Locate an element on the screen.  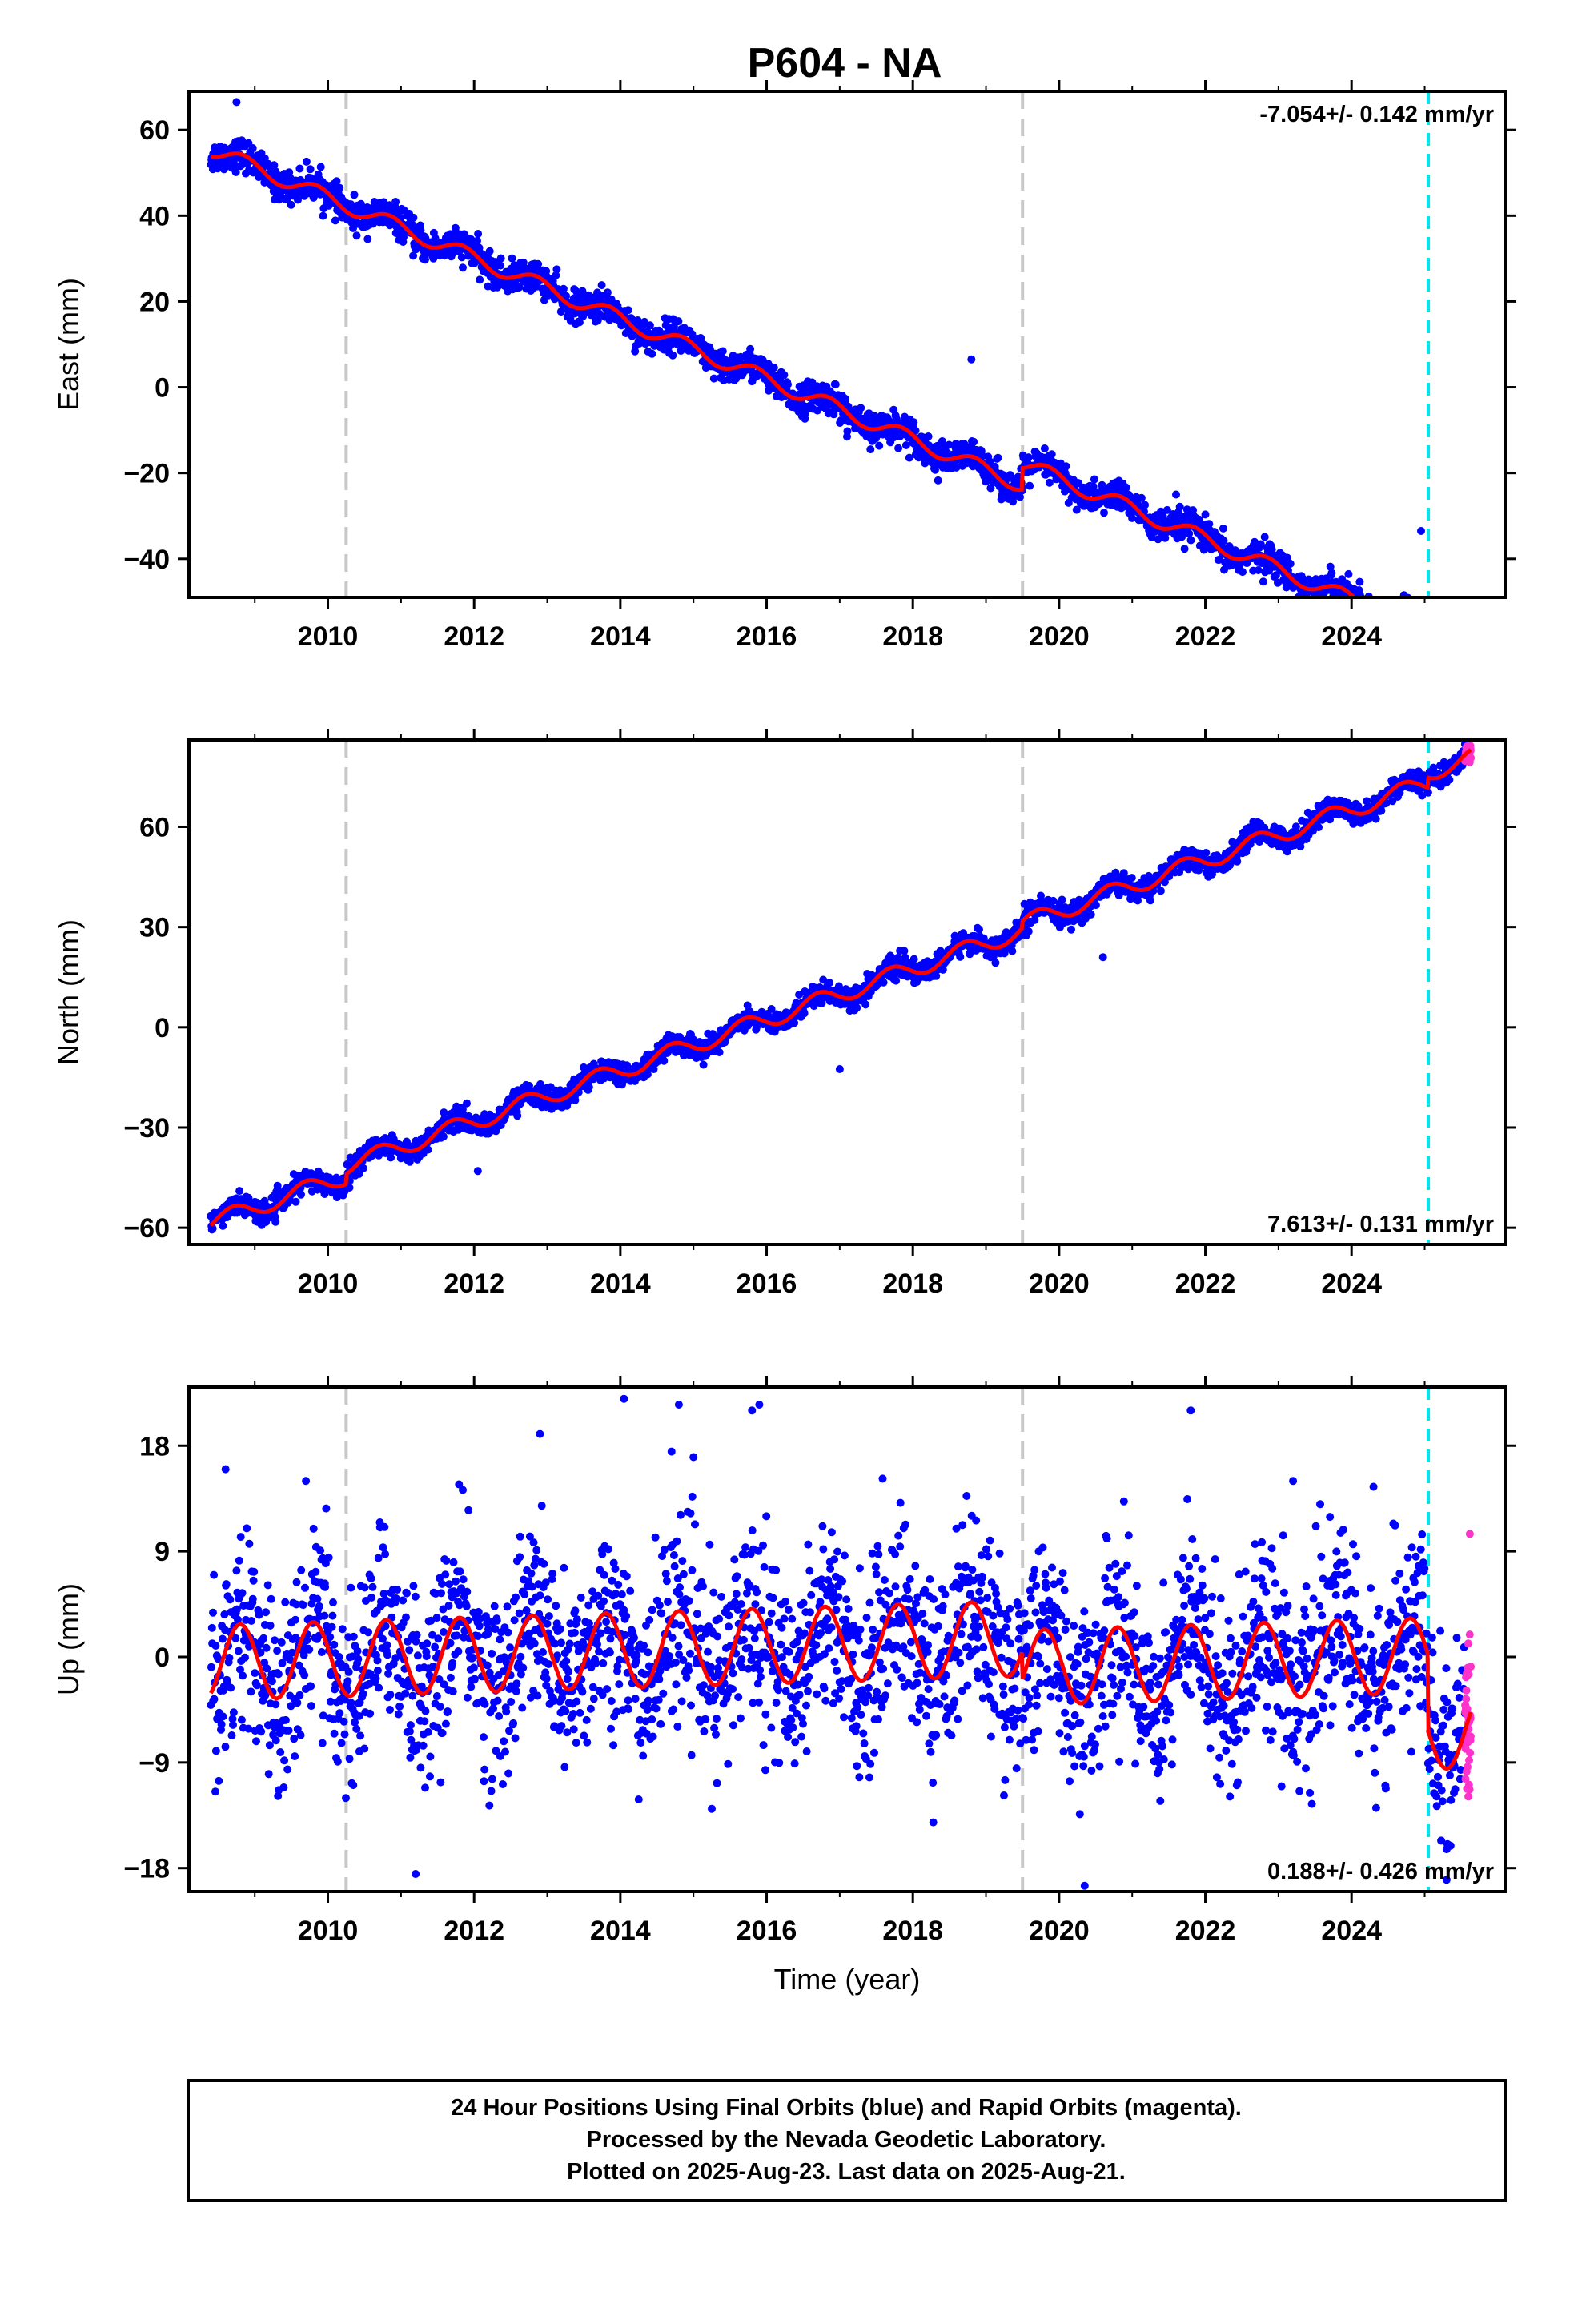
x-tick-label: 2012 is located at coordinates (474, 636).